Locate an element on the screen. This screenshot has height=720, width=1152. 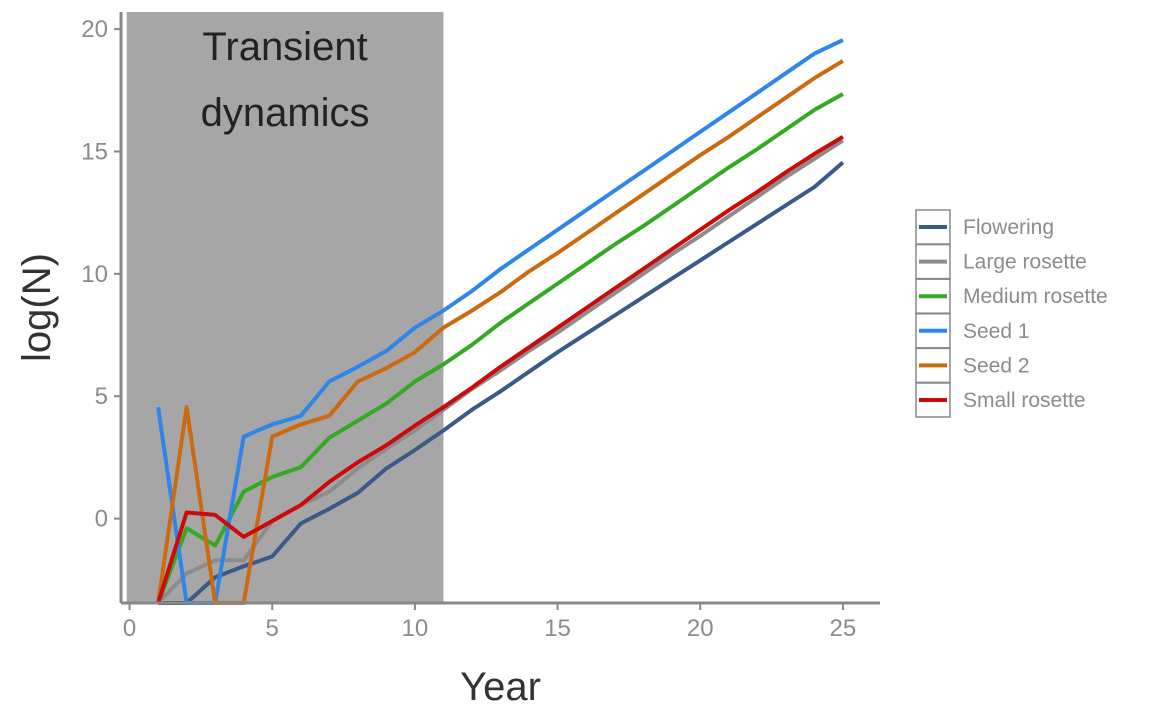
legend-label-seed-2: Seed 2 is located at coordinates (996, 365).